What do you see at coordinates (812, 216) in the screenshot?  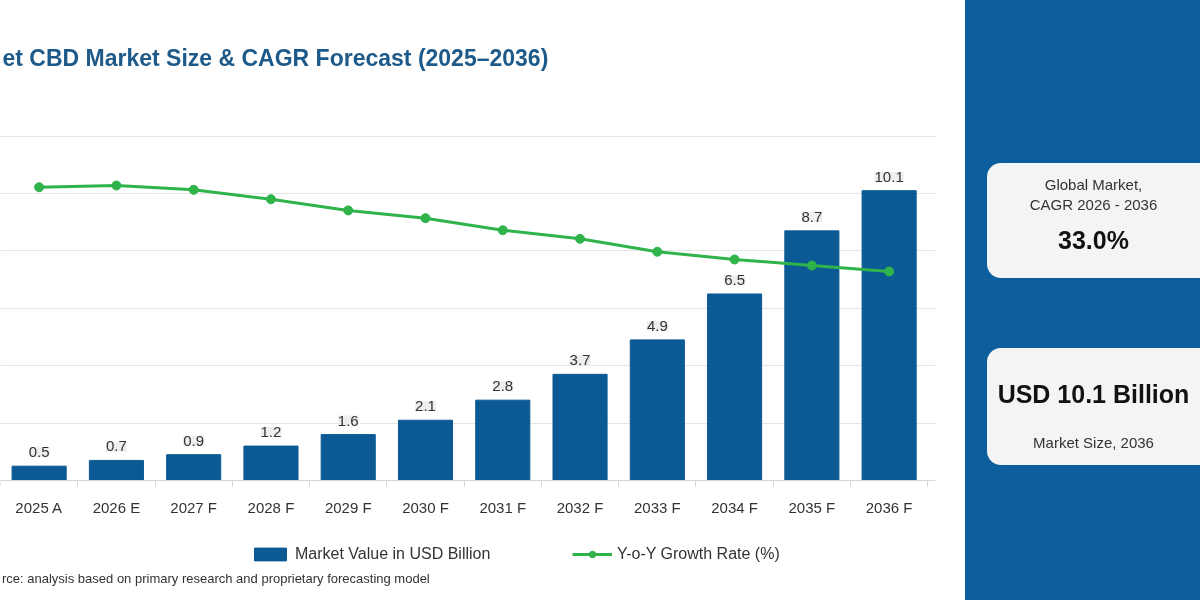 I see `data-label: 8.7` at bounding box center [812, 216].